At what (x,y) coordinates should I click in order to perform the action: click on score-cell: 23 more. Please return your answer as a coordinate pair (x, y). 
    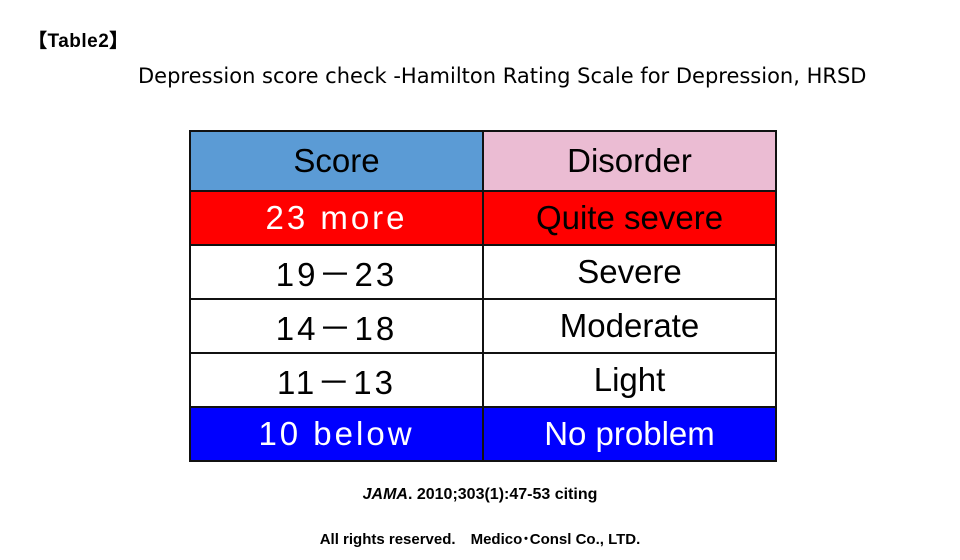
    Looking at the image, I should click on (336, 218).